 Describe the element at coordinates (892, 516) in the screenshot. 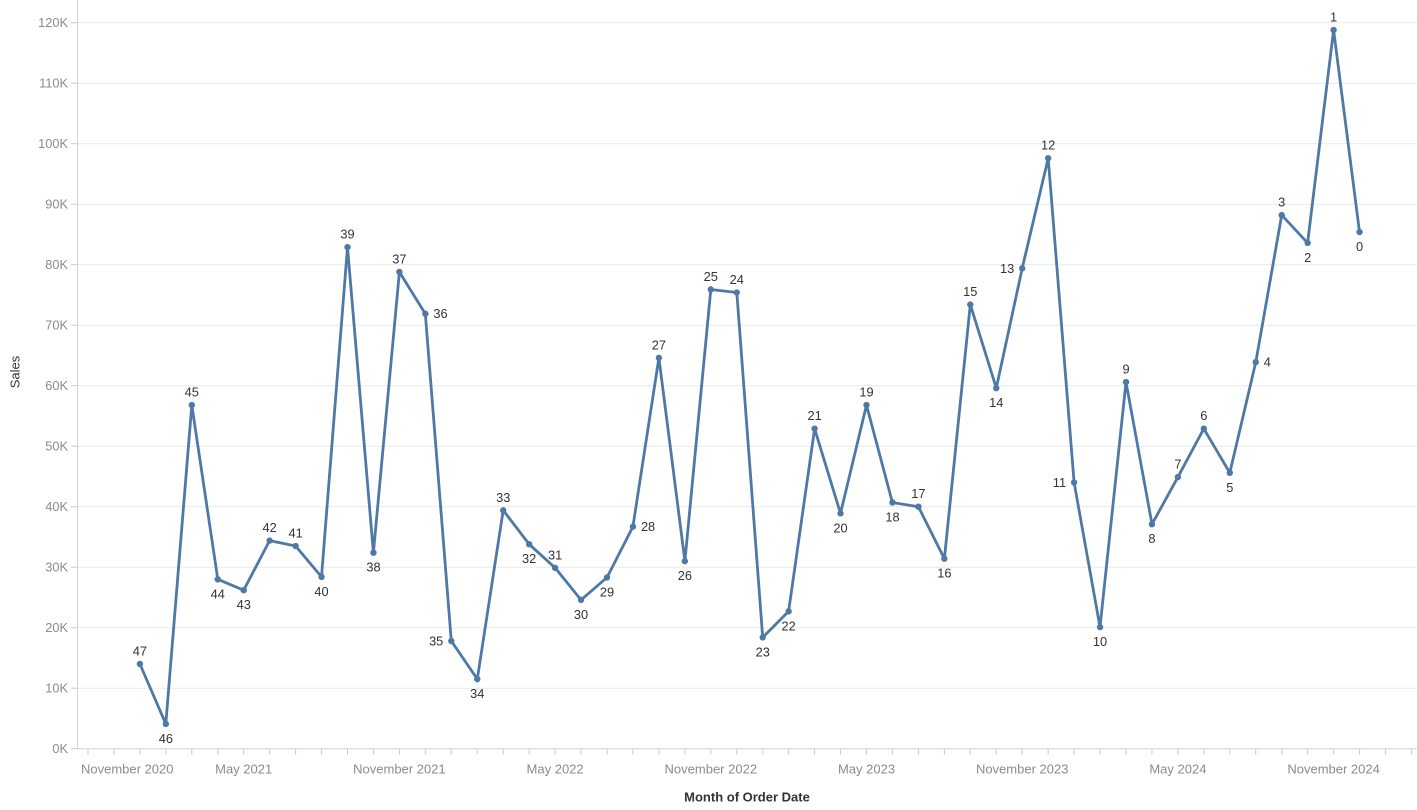

I see `point-label: 18` at that location.